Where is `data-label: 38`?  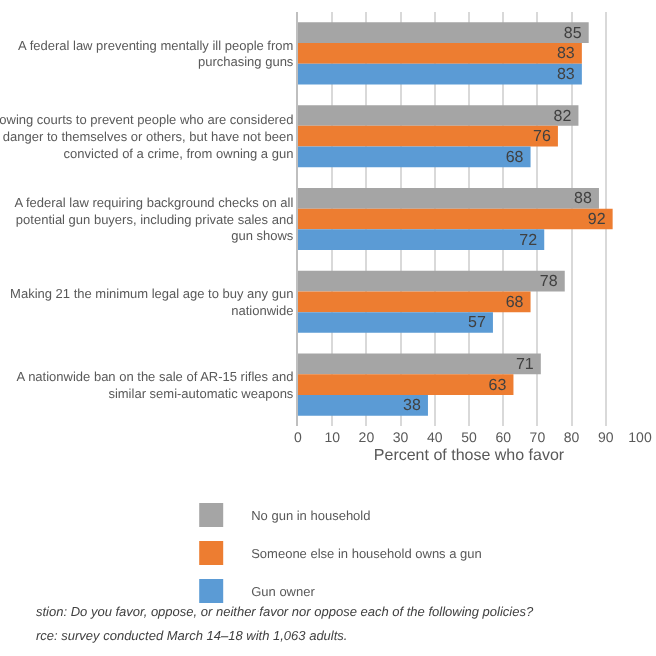 data-label: 38 is located at coordinates (412, 405).